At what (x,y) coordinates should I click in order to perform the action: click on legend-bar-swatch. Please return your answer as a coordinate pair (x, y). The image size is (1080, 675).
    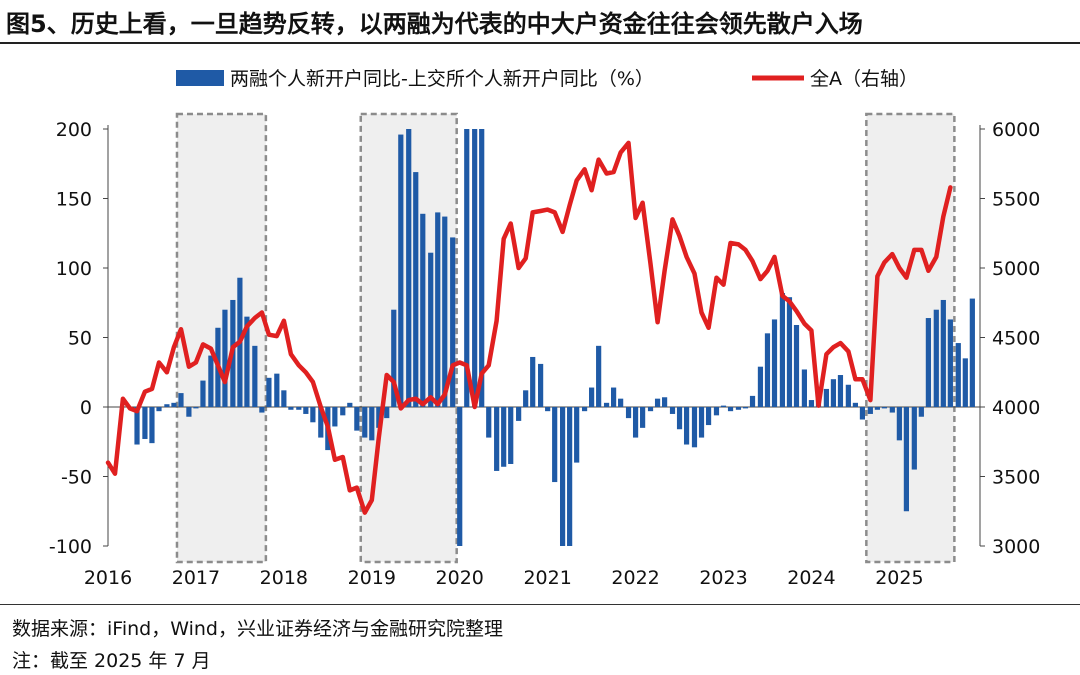
    Looking at the image, I should click on (200, 78).